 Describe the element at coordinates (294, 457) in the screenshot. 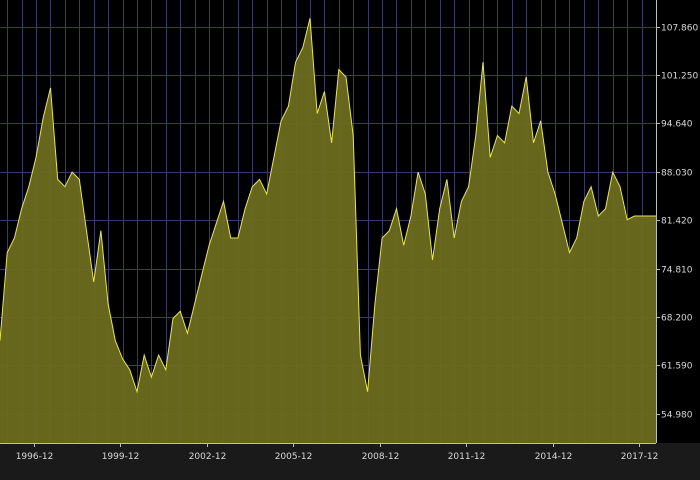

I see `x-tick-label: 2005-12` at that location.